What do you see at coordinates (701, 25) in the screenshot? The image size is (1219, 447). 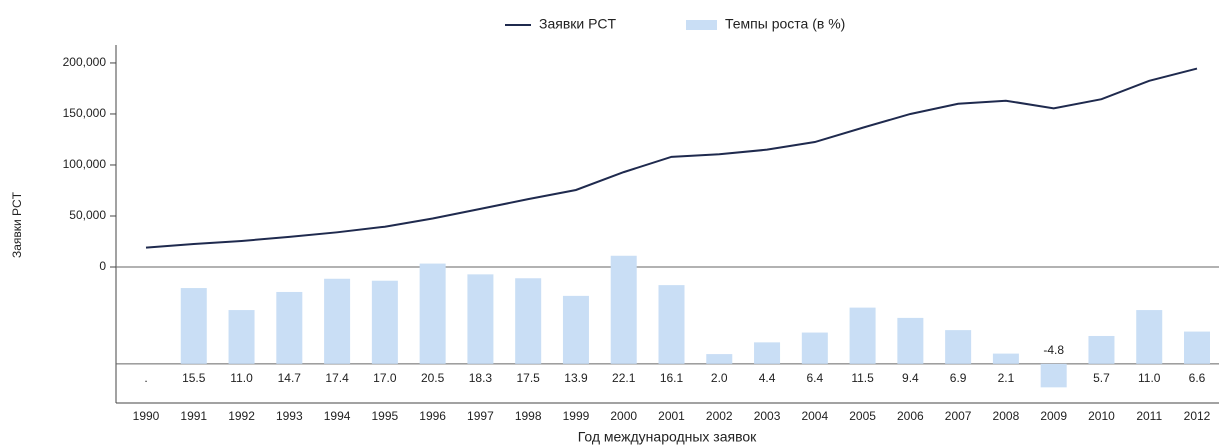 I see `legend-swatch` at bounding box center [701, 25].